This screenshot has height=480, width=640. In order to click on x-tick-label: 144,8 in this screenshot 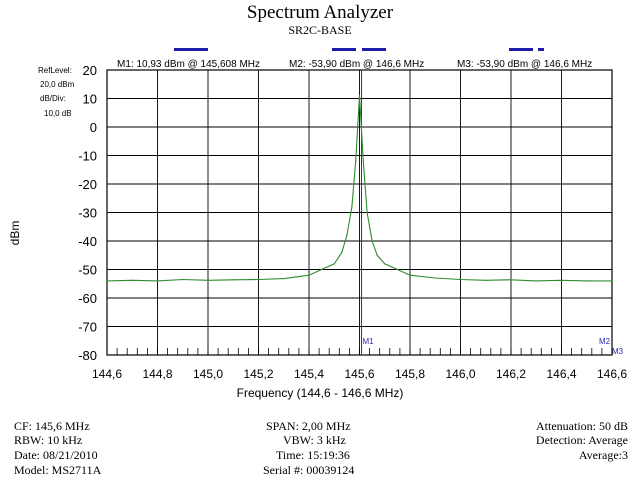, I will do `click(157, 374)`.